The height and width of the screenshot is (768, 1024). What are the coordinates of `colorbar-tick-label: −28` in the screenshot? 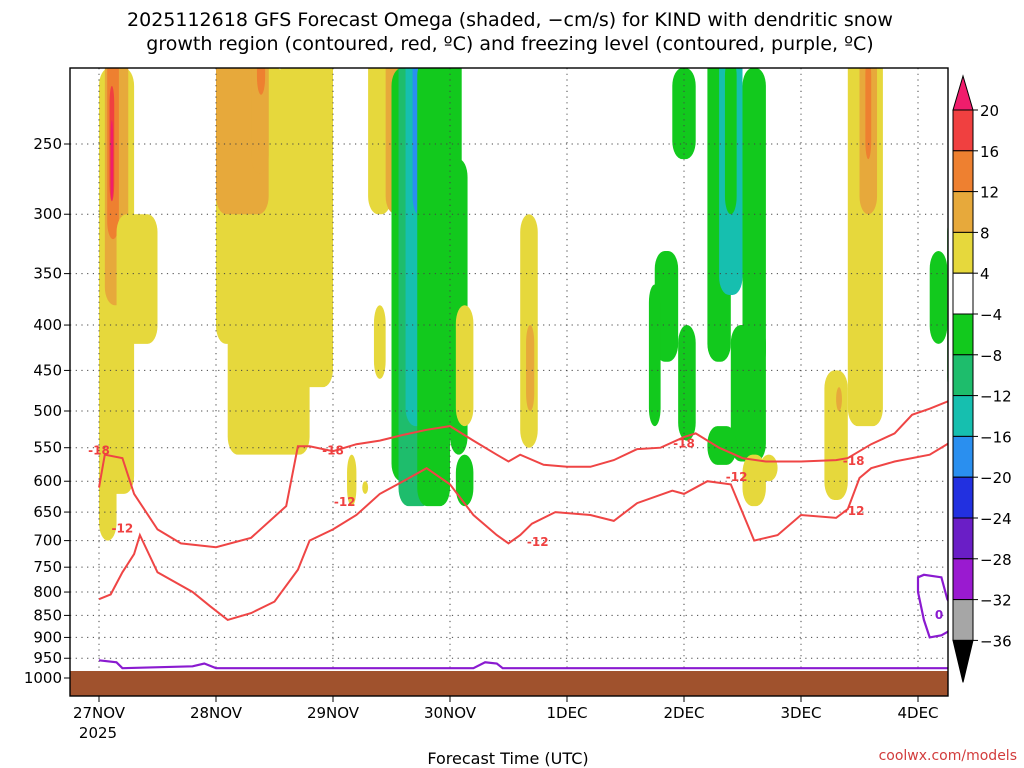 It's located at (996, 560).